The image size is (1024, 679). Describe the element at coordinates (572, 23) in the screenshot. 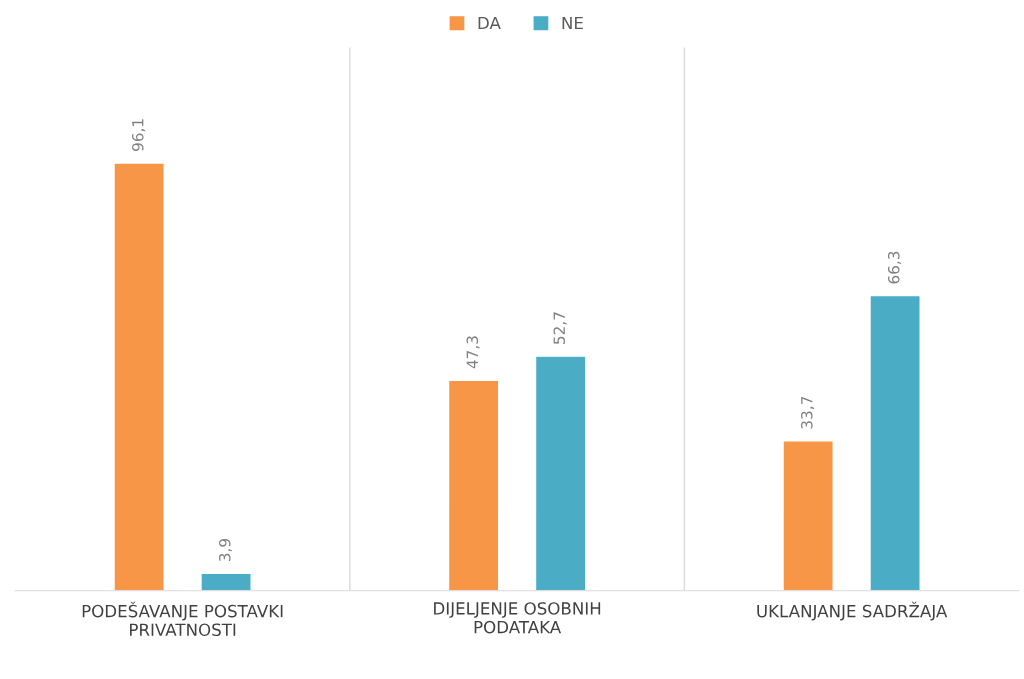

I see `legend-label: NE` at that location.